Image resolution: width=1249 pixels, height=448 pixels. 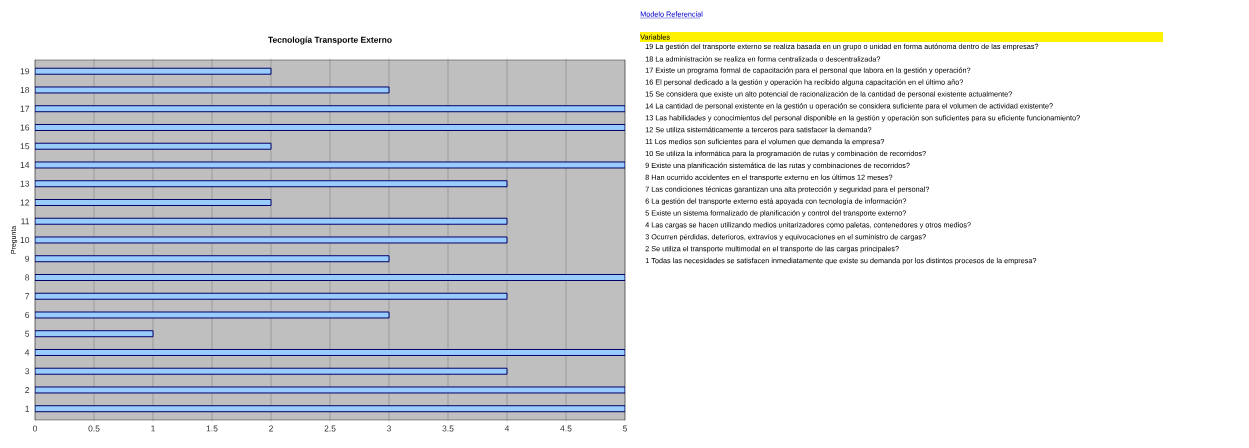 I want to click on x-tick-label: 0, so click(x=35, y=428).